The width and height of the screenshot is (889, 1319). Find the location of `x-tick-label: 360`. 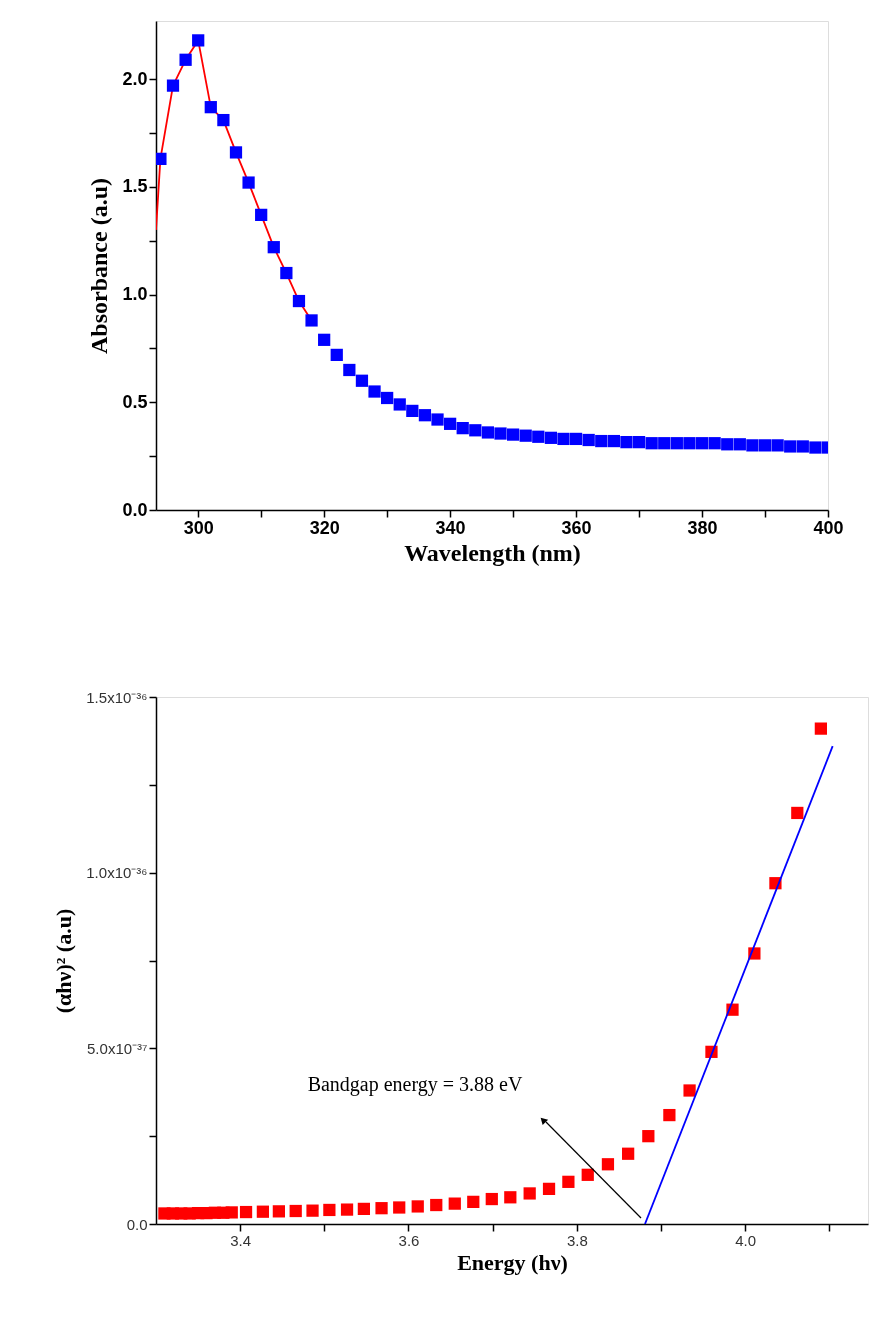

x-tick-label: 360 is located at coordinates (576, 527).